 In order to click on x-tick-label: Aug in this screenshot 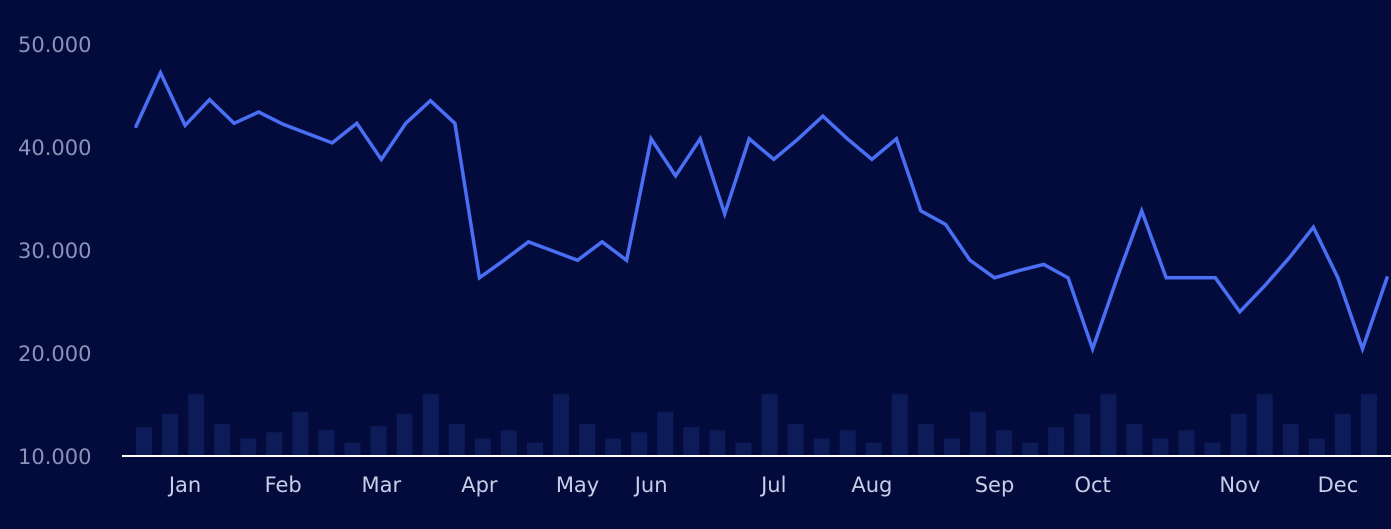, I will do `click(871, 485)`.